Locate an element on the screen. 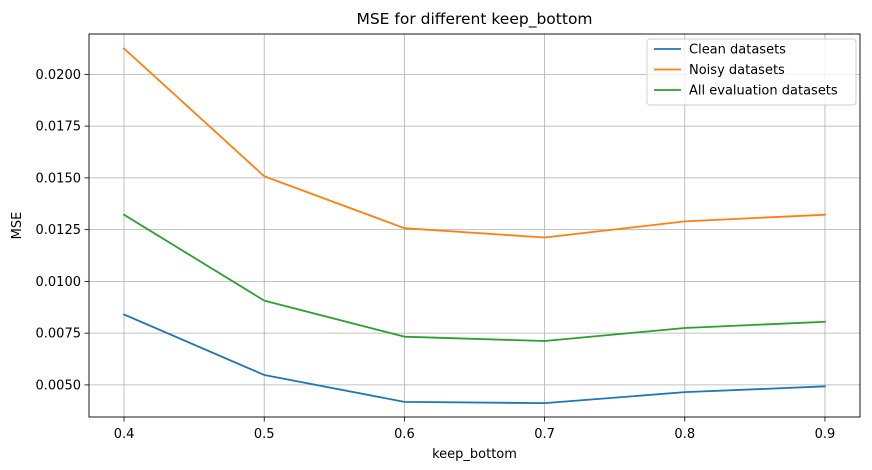 This screenshot has width=872, height=470. legend-label: All evaluation datasets is located at coordinates (763, 91).